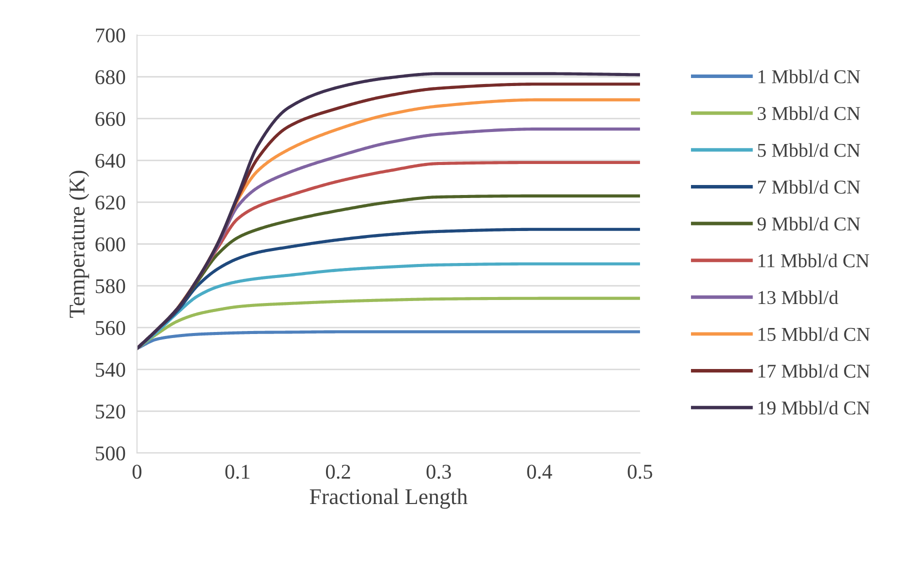  Describe the element at coordinates (79, 244) in the screenshot. I see `y-axis-title: Temperature (K)` at that location.